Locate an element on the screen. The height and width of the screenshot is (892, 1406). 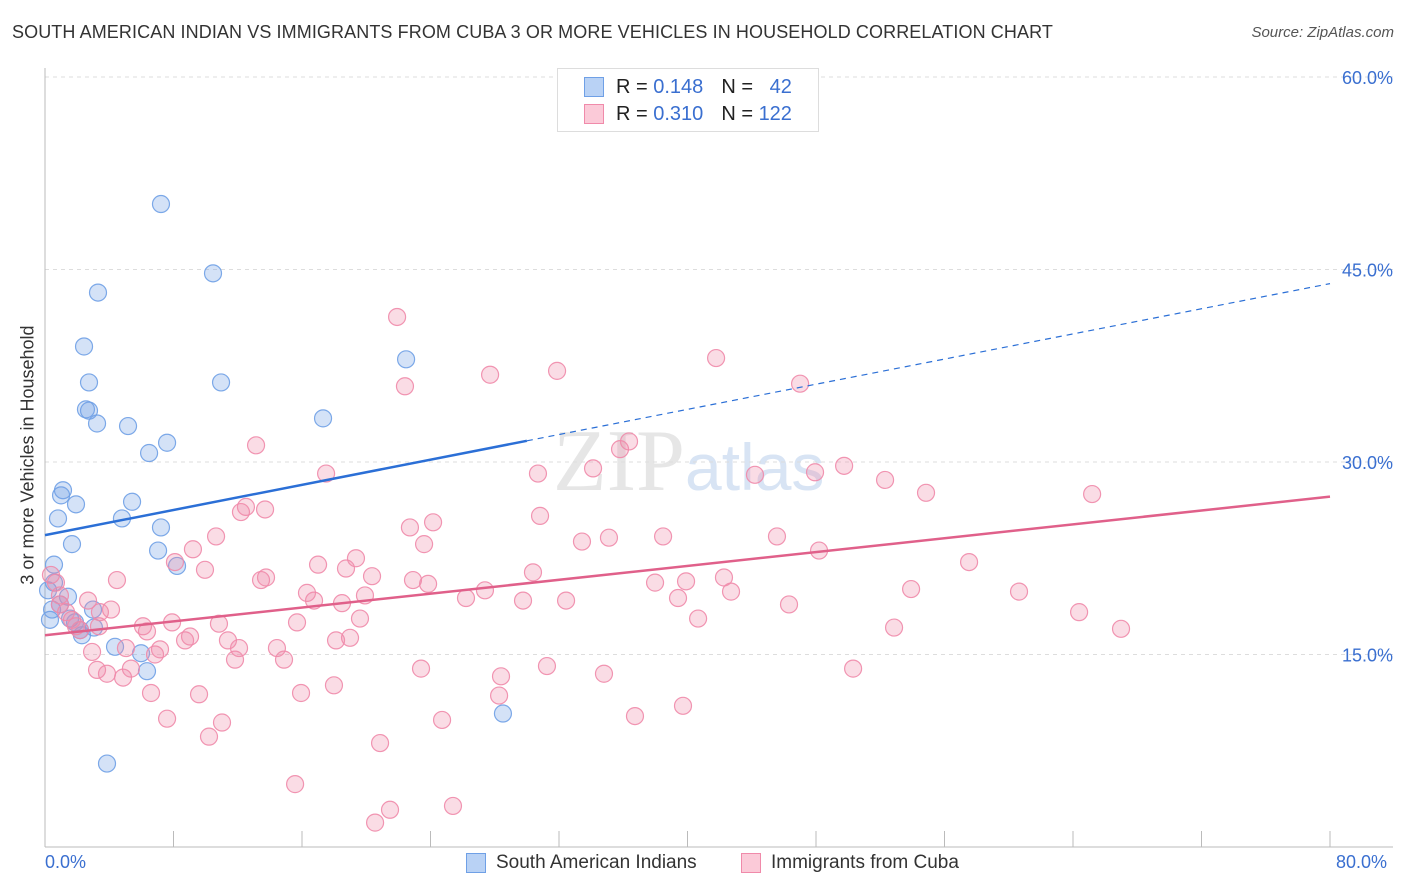
x-tick-label-max: 80.0% is located at coordinates (1362, 862).